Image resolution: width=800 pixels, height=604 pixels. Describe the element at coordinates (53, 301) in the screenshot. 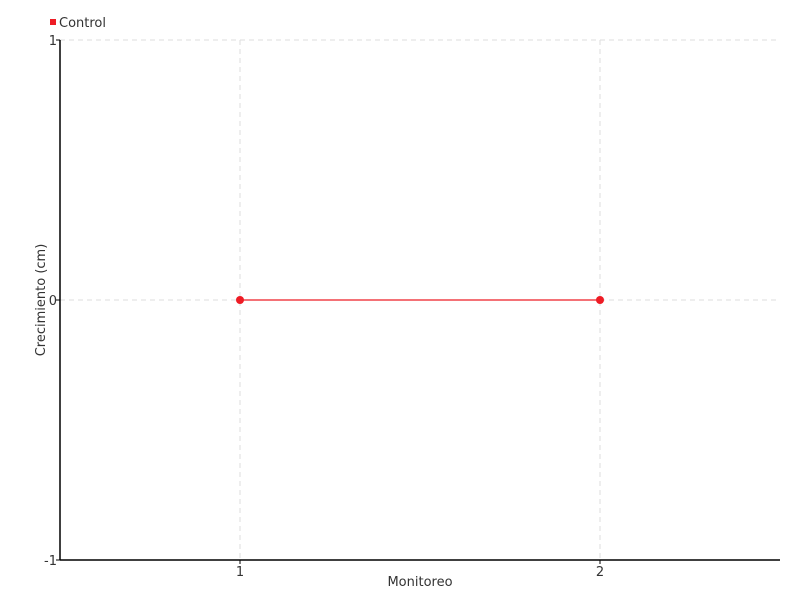

I see `y-tick-label: 0` at that location.